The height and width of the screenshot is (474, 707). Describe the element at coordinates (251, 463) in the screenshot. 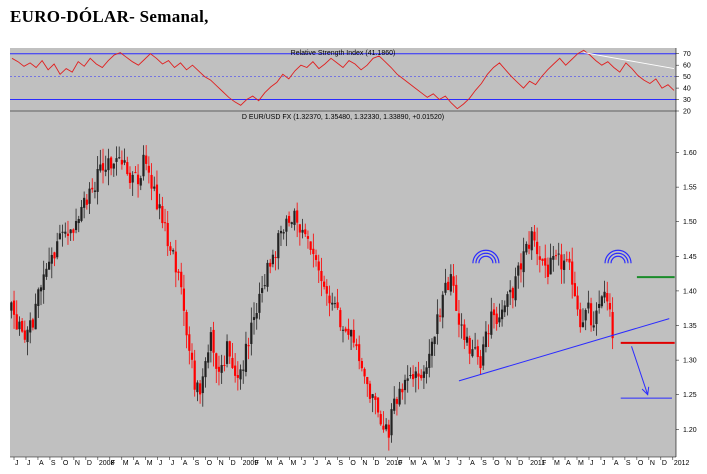

I see `x-tick-label: 2009` at that location.